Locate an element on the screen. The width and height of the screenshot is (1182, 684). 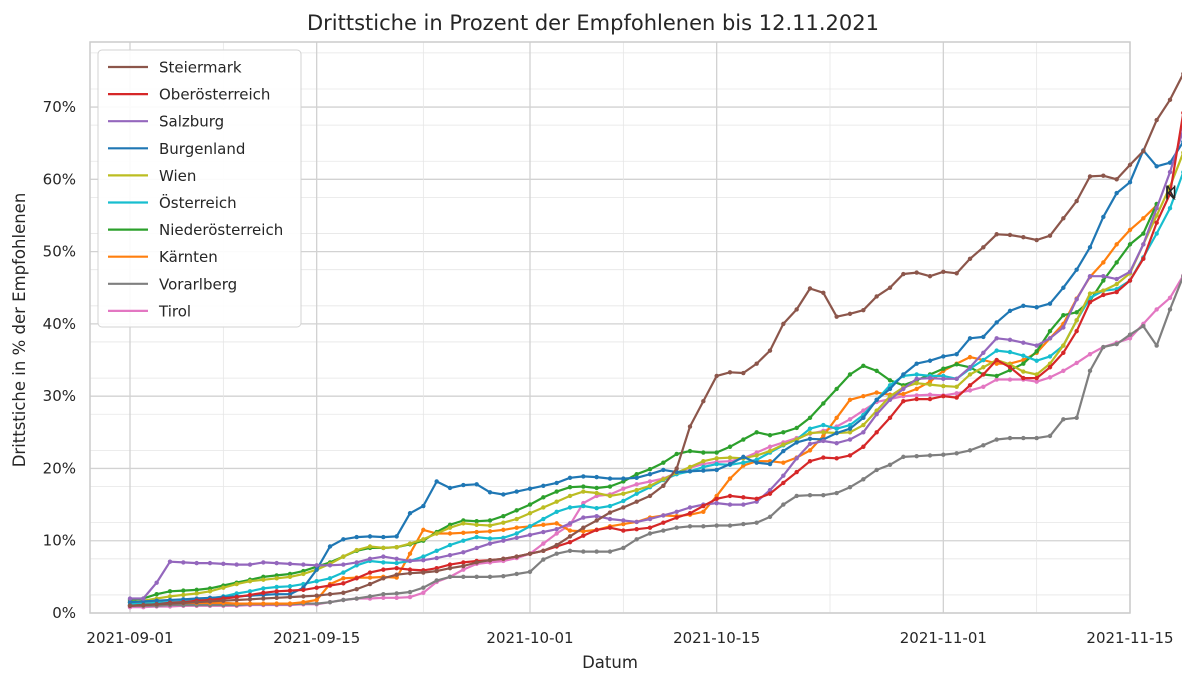
end-label: N is located at coordinates (1171, 192).